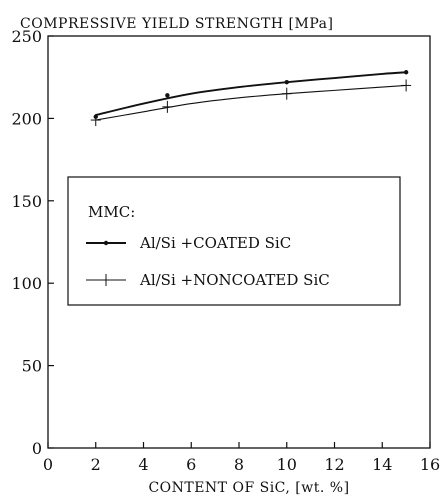  I want to click on x-tick-label: 2, so click(96, 464).